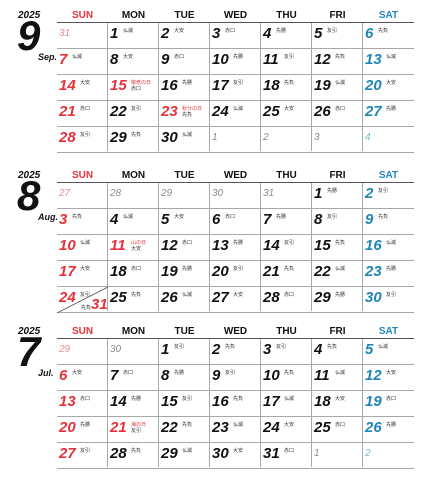 Image resolution: width=436 pixels, height=479 pixels. Describe the element at coordinates (337, 139) in the screenshot. I see `day-cell: 3` at that location.